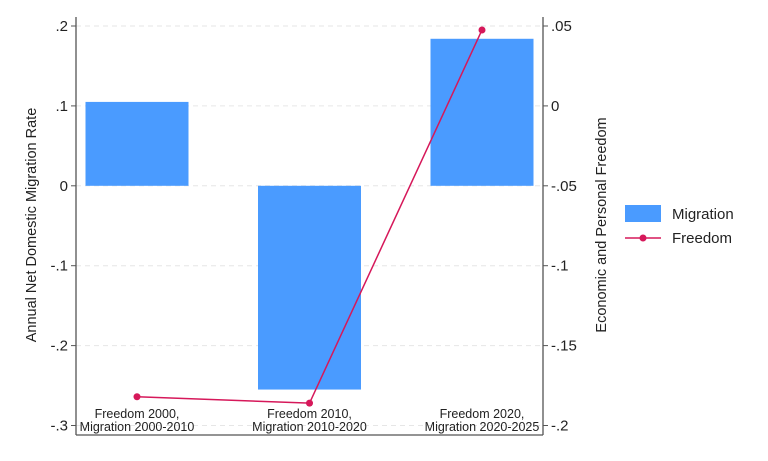 The width and height of the screenshot is (768, 461). Describe the element at coordinates (32, 225) in the screenshot. I see `y-axis-title: Annual Net Domestic Migration Rate` at that location.